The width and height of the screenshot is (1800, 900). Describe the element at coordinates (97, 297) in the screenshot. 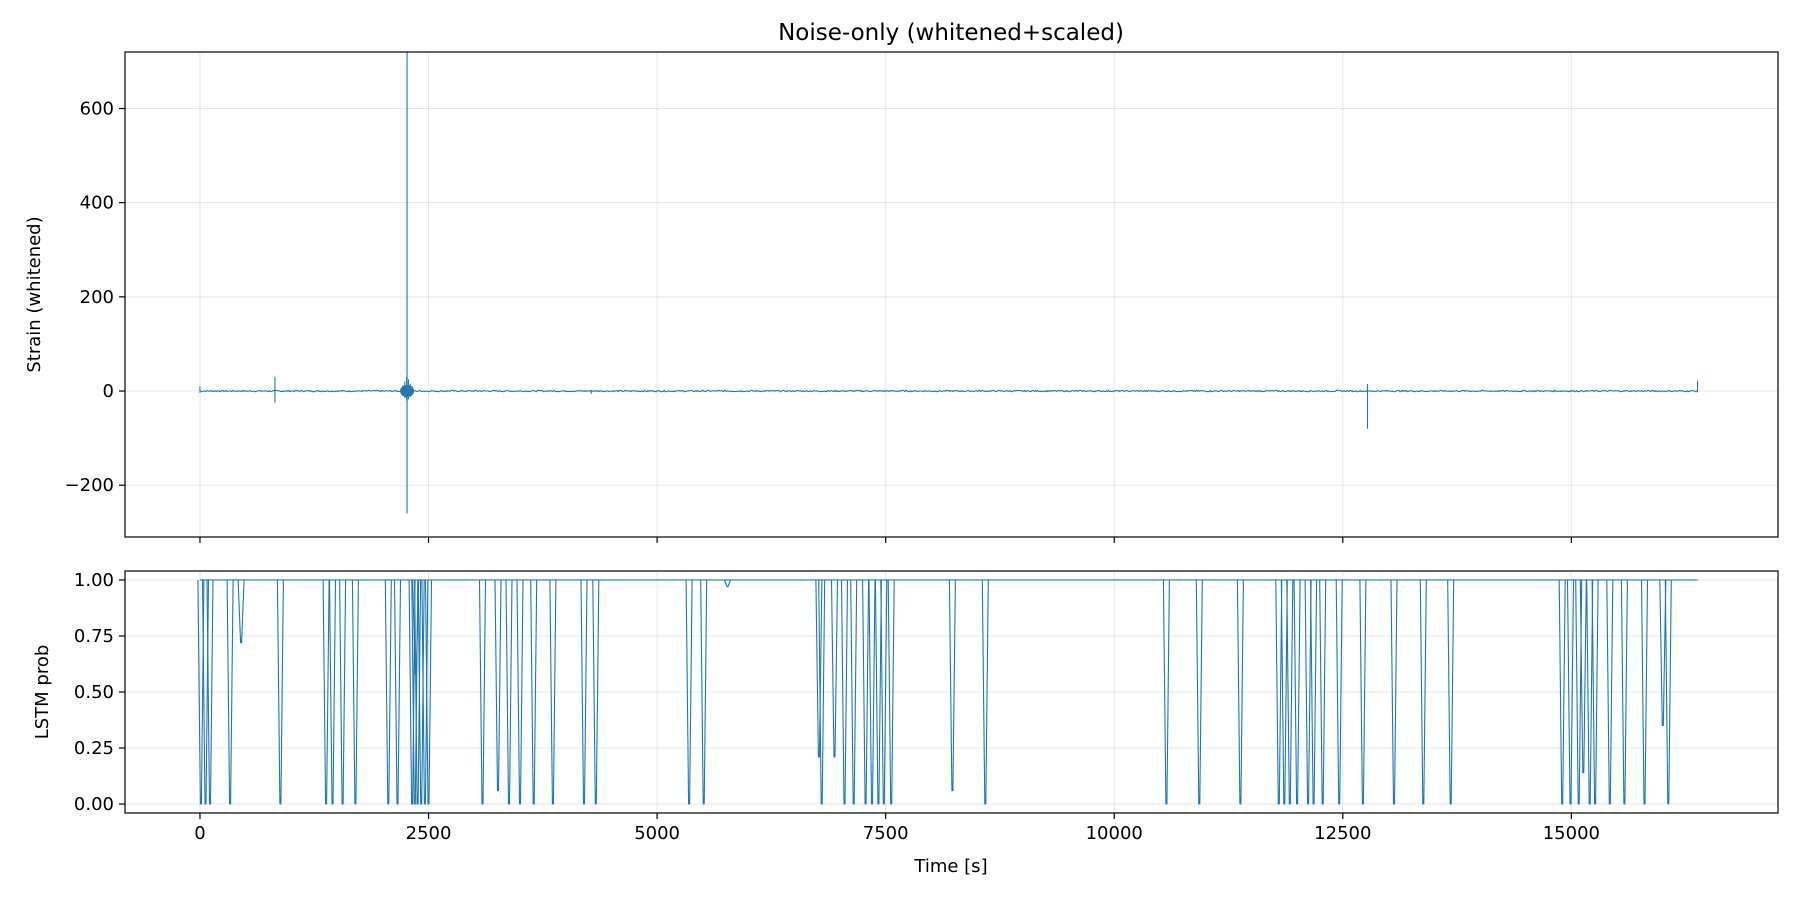

I see `y-tick-label: 200` at that location.